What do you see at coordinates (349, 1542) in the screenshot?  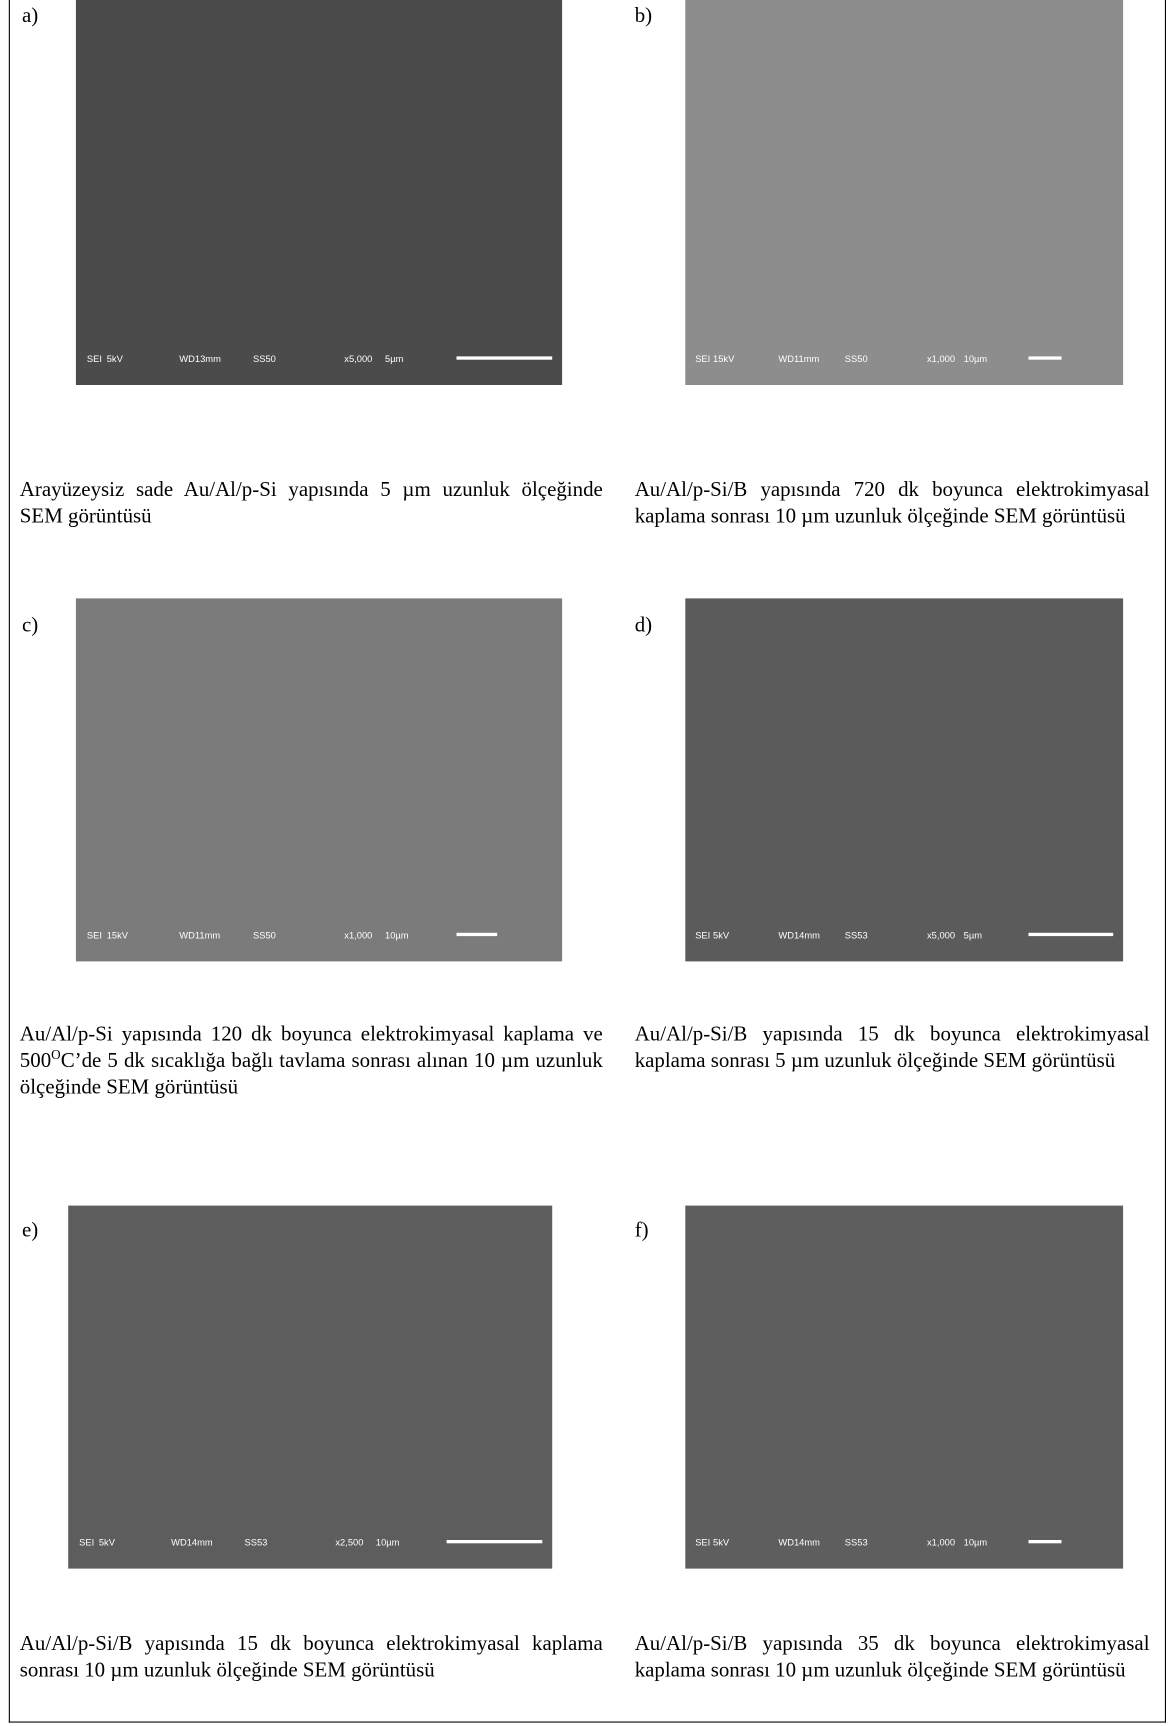 I see `sem-info: x2,500` at bounding box center [349, 1542].